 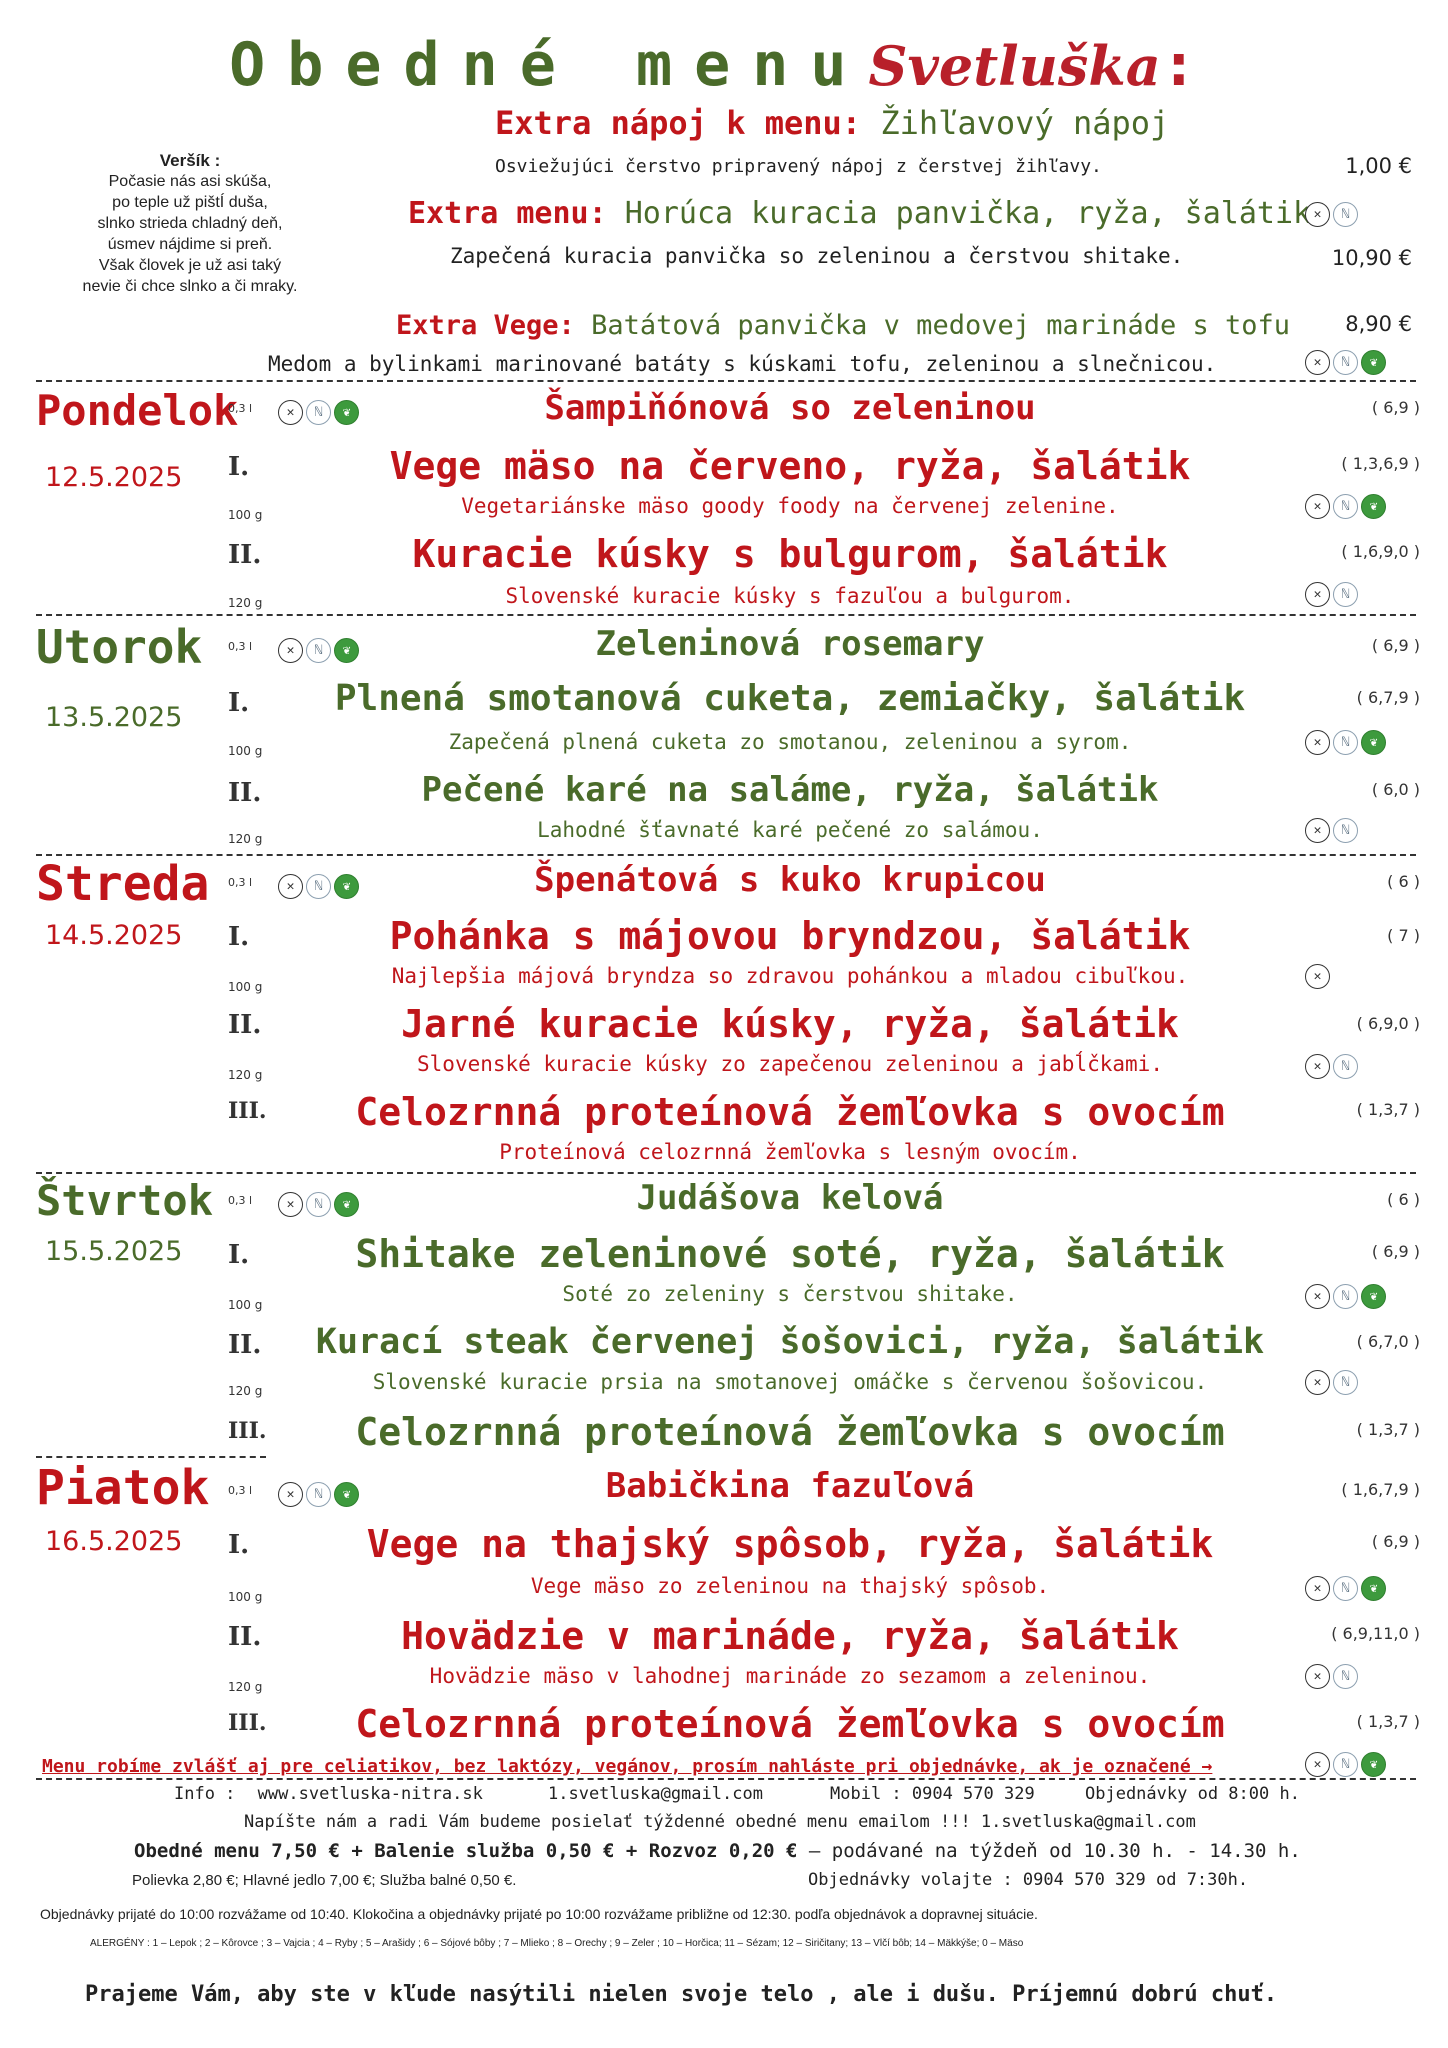 What do you see at coordinates (205, 1794) in the screenshot?
I see `info-label: Info :` at bounding box center [205, 1794].